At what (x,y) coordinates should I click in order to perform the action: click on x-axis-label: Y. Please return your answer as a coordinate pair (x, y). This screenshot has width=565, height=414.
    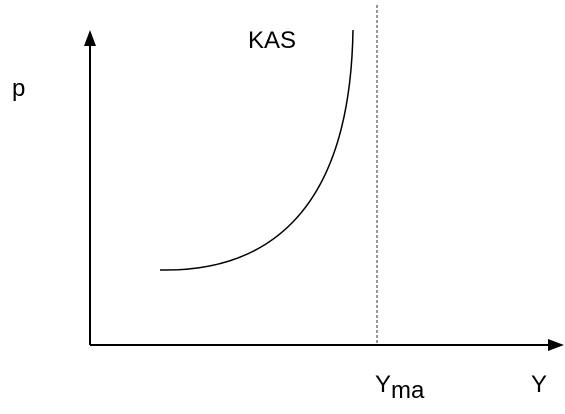
    Looking at the image, I should click on (539, 384).